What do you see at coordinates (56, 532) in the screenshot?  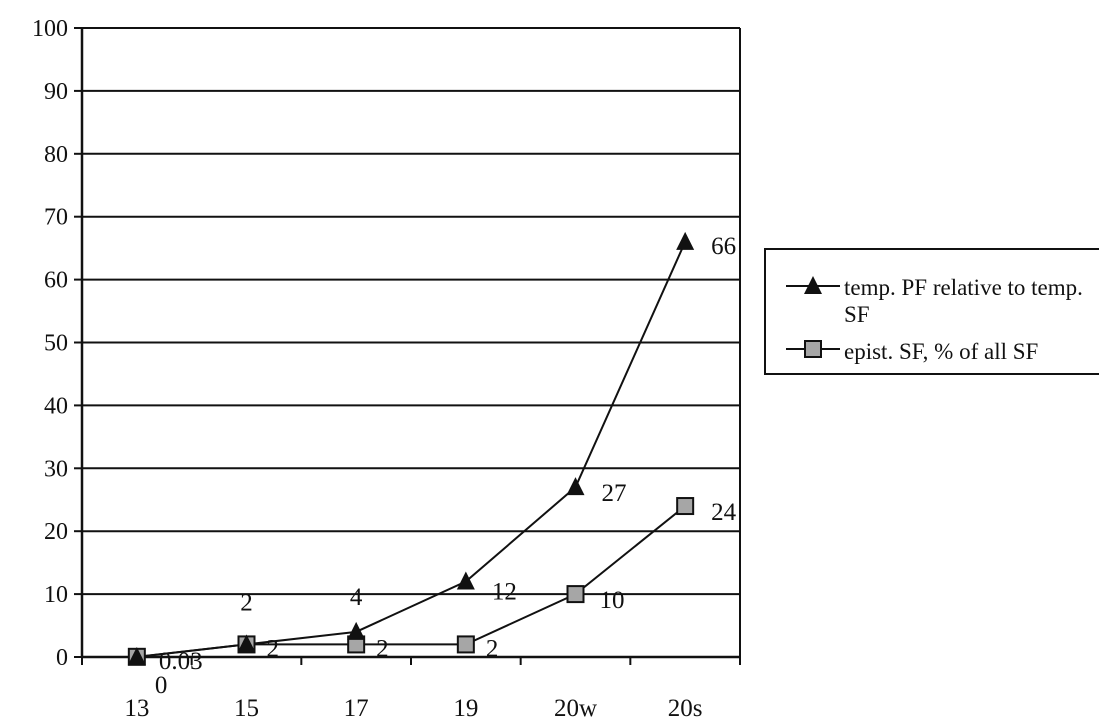 I see `y-tick-label: 20` at bounding box center [56, 532].